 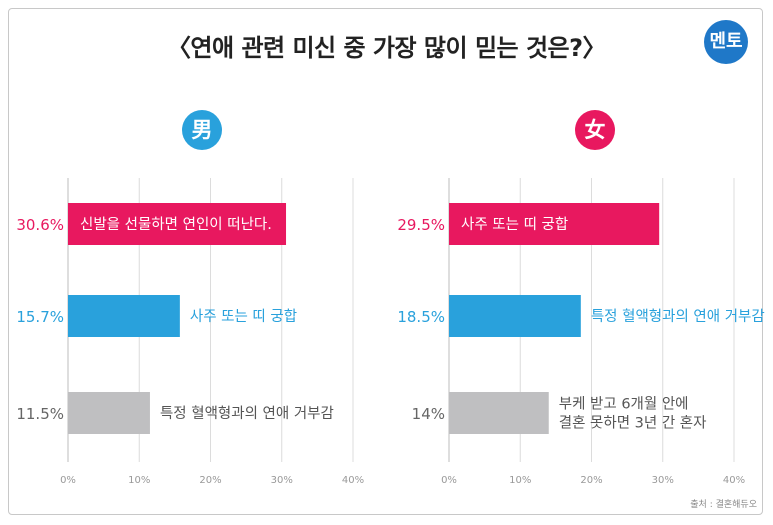 I want to click on female-tick-label: 10%, so click(x=520, y=480).